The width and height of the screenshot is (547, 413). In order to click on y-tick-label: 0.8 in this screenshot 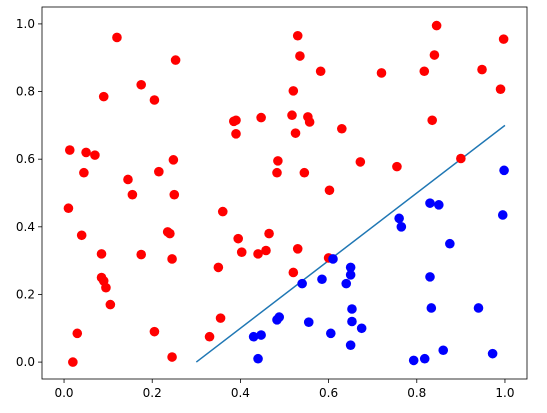, I will do `click(25, 92)`.